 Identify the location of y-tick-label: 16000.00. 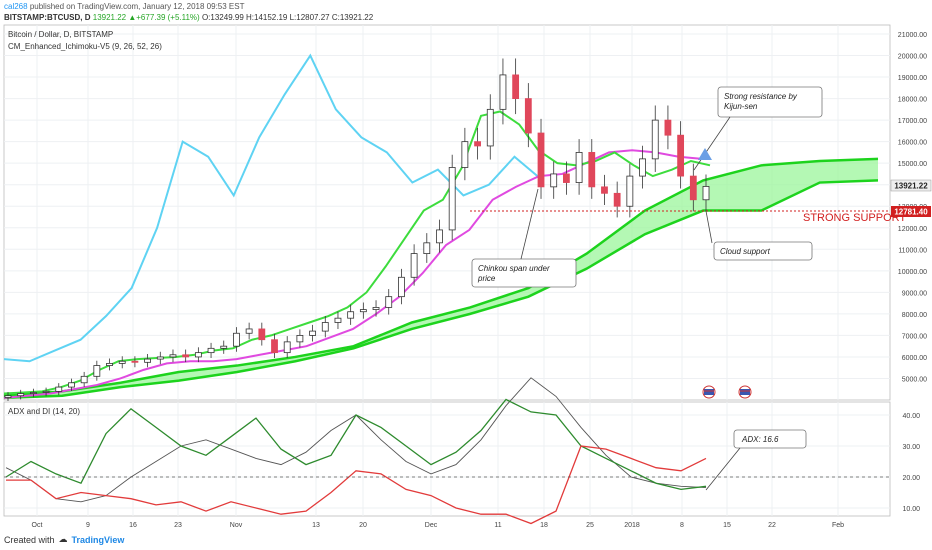
(912, 143).